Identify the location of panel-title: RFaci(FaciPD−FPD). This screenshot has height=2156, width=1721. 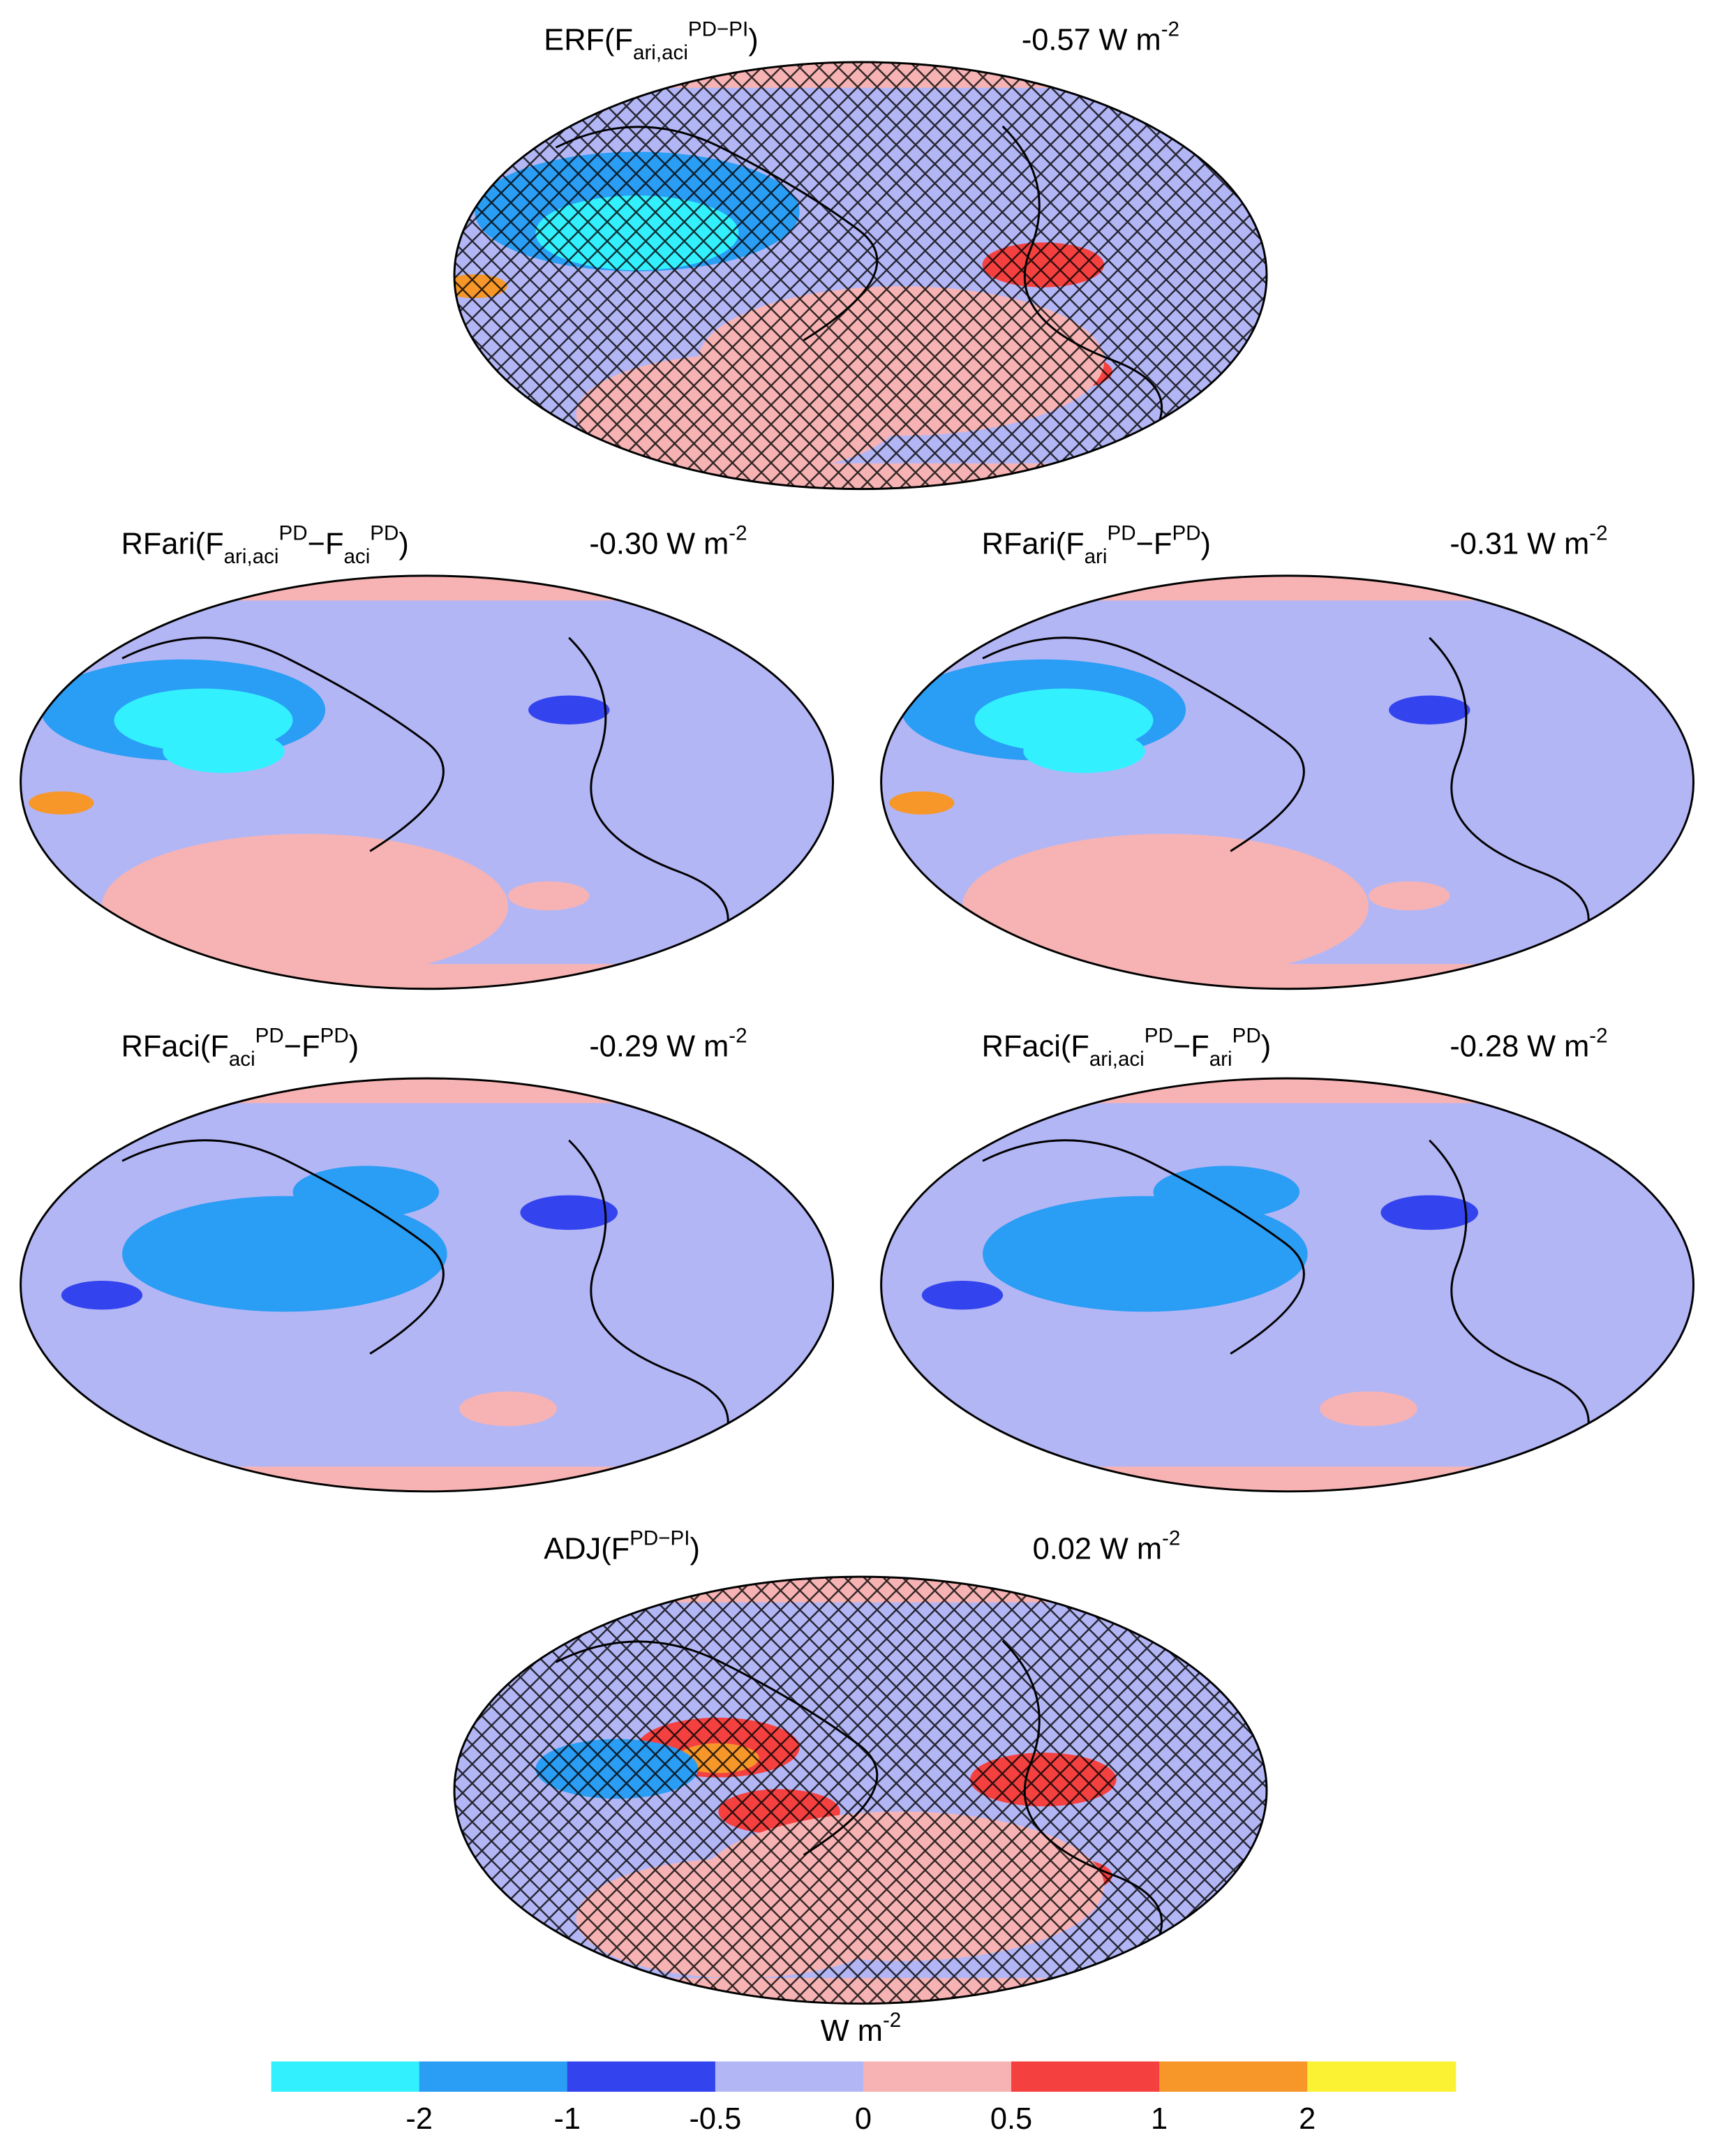
(240, 1048).